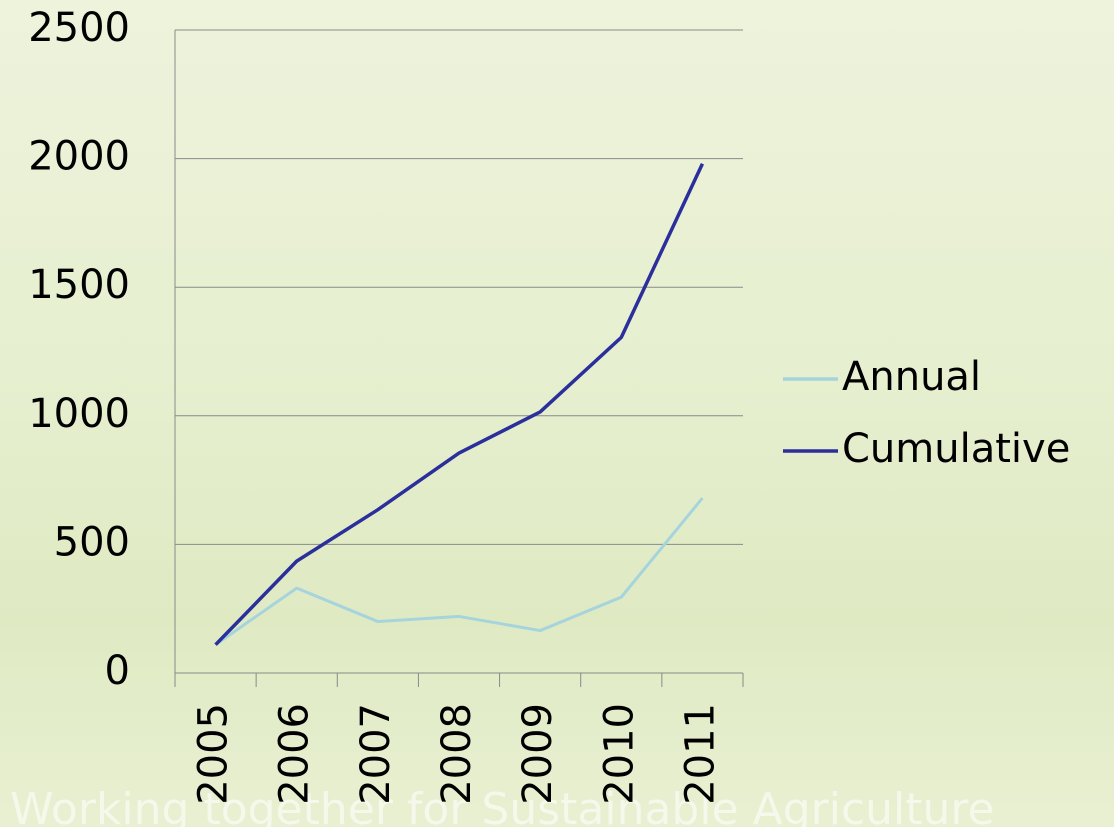 Image resolution: width=1114 pixels, height=827 pixels. Describe the element at coordinates (376, 754) in the screenshot. I see `x-tick-label: 2007` at that location.